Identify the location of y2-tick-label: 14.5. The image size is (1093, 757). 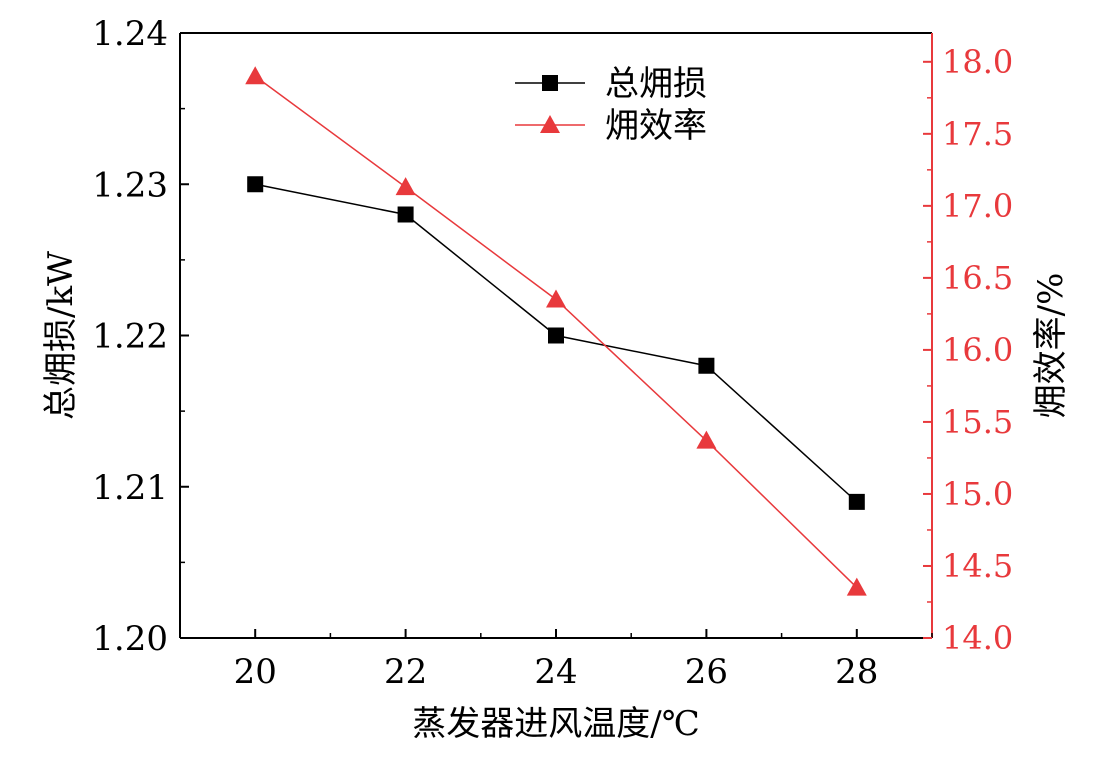
(977, 566).